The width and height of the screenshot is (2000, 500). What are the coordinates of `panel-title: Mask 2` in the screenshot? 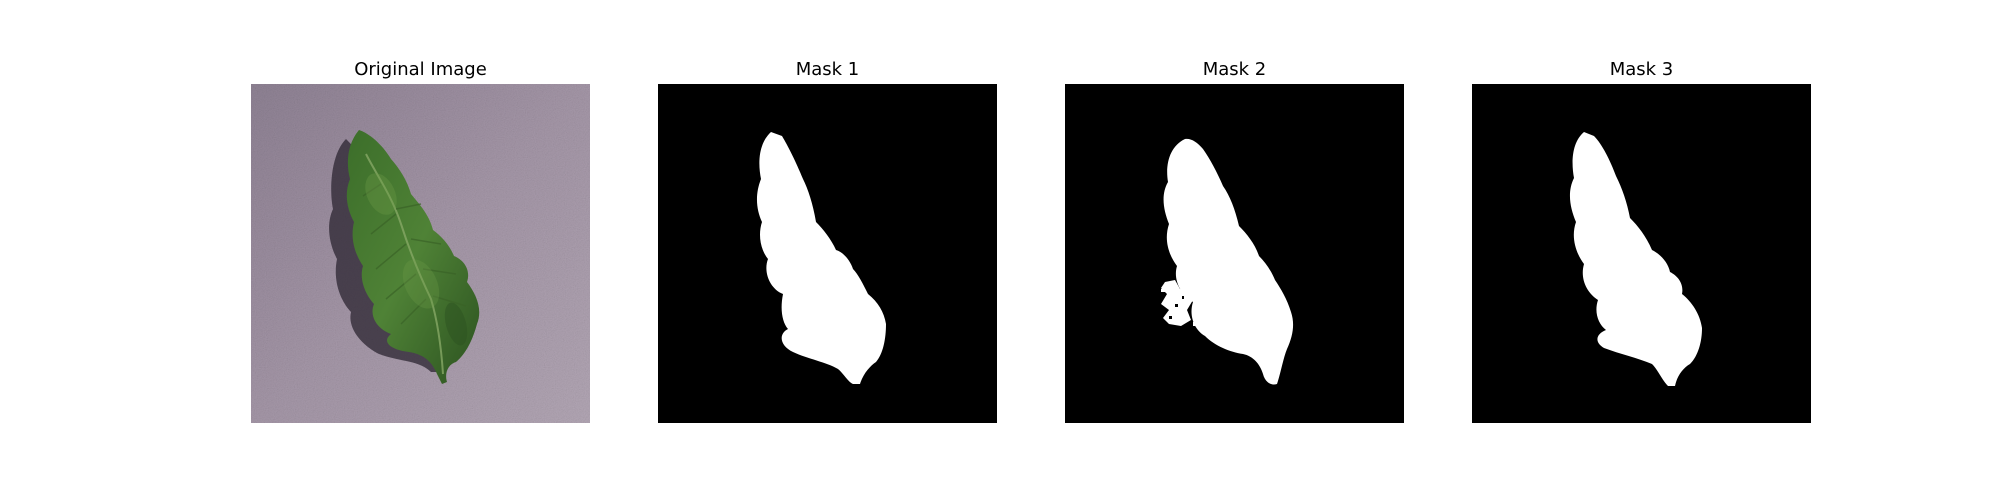 It's located at (1234, 69).